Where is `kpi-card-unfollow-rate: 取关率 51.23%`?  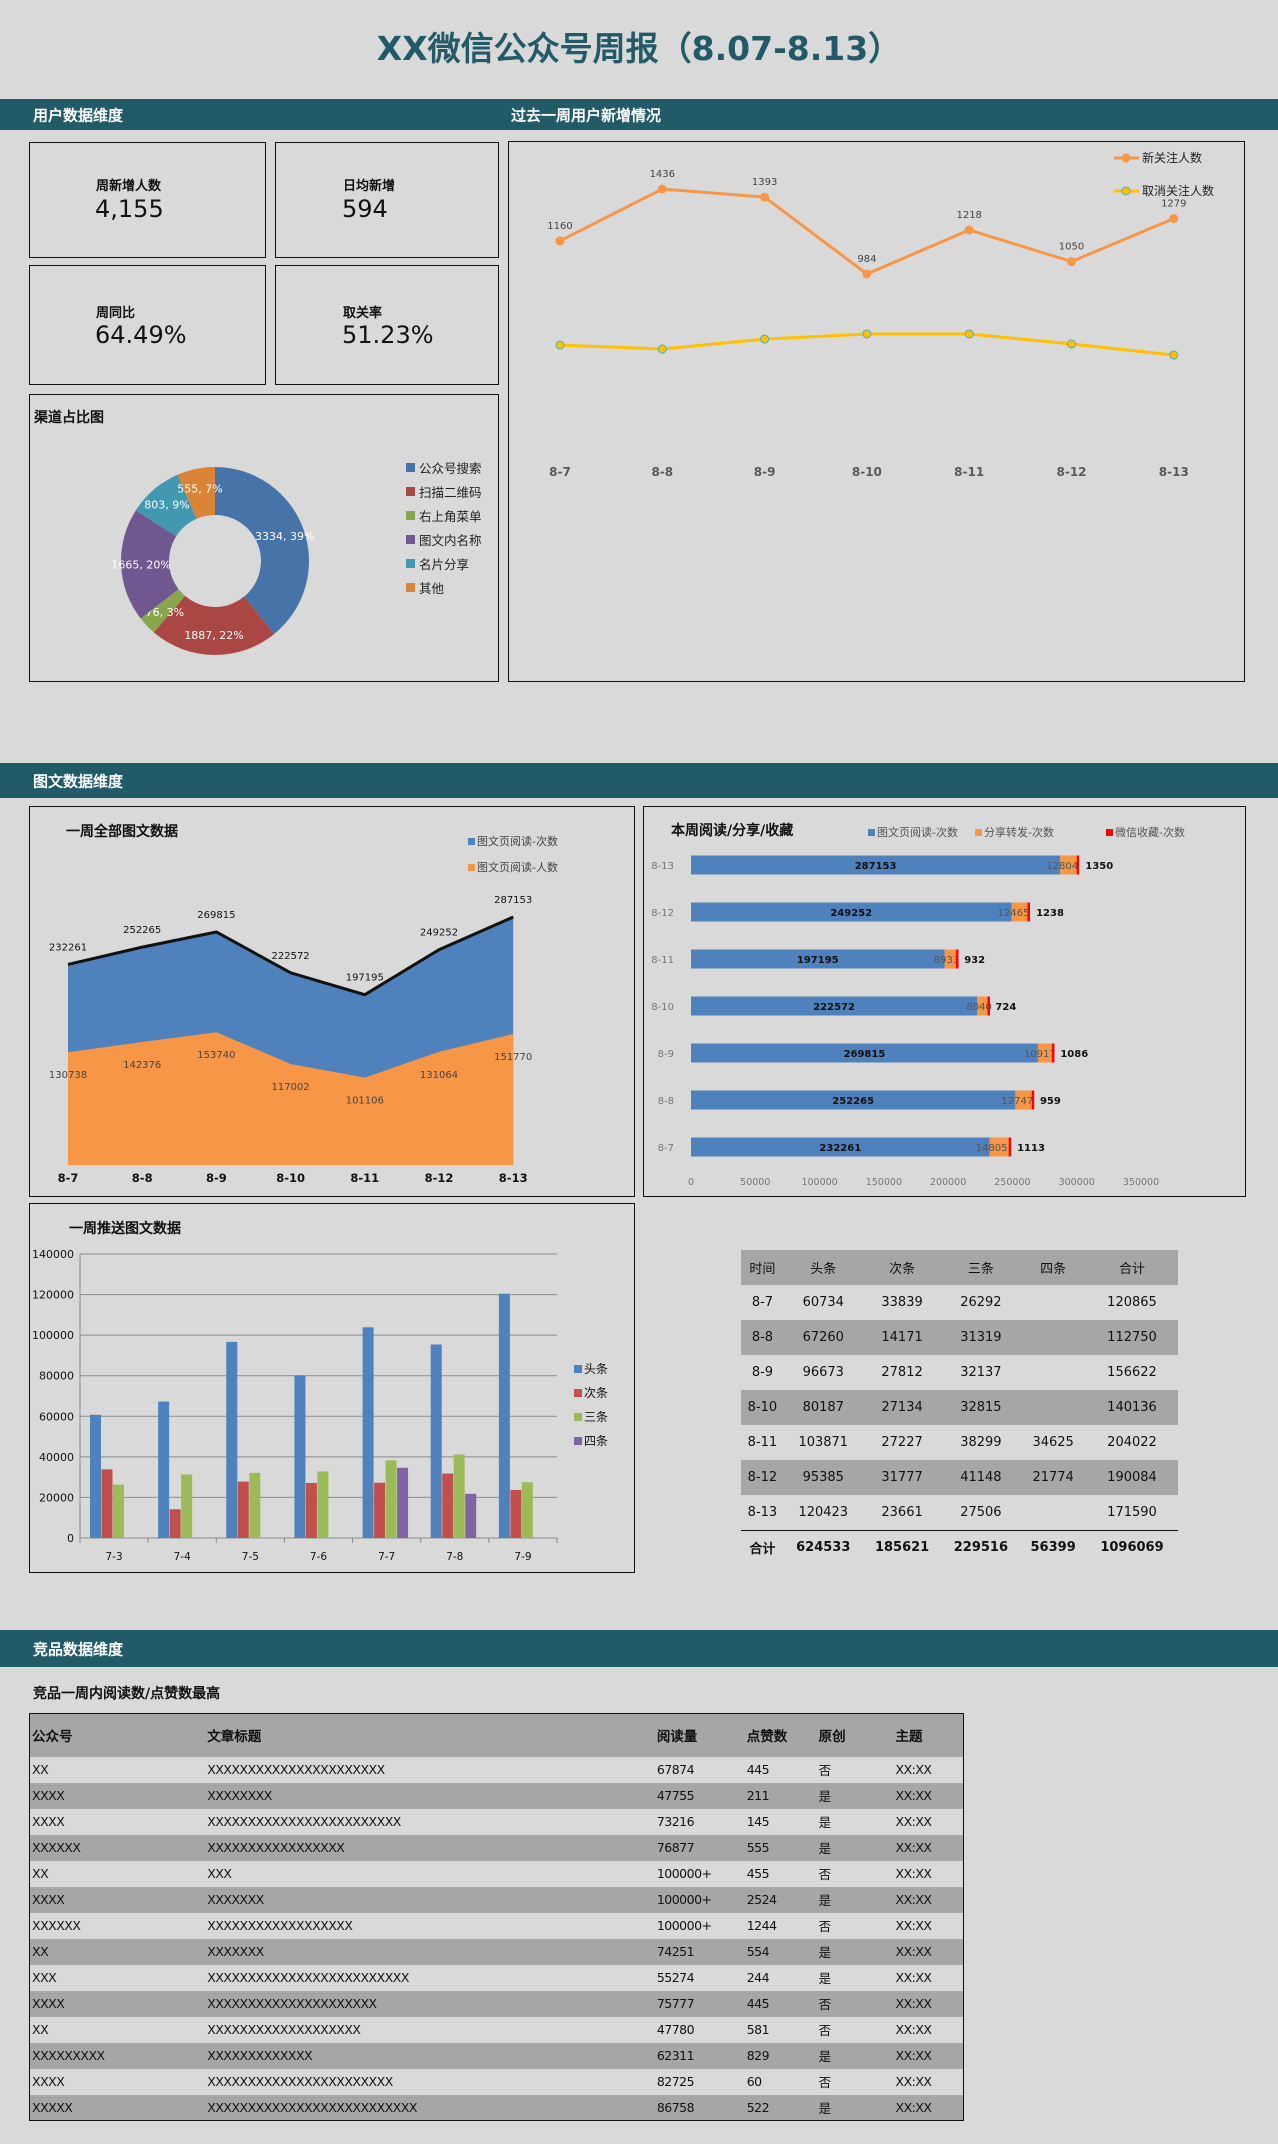 kpi-card-unfollow-rate: 取关率 51.23% is located at coordinates (387, 325).